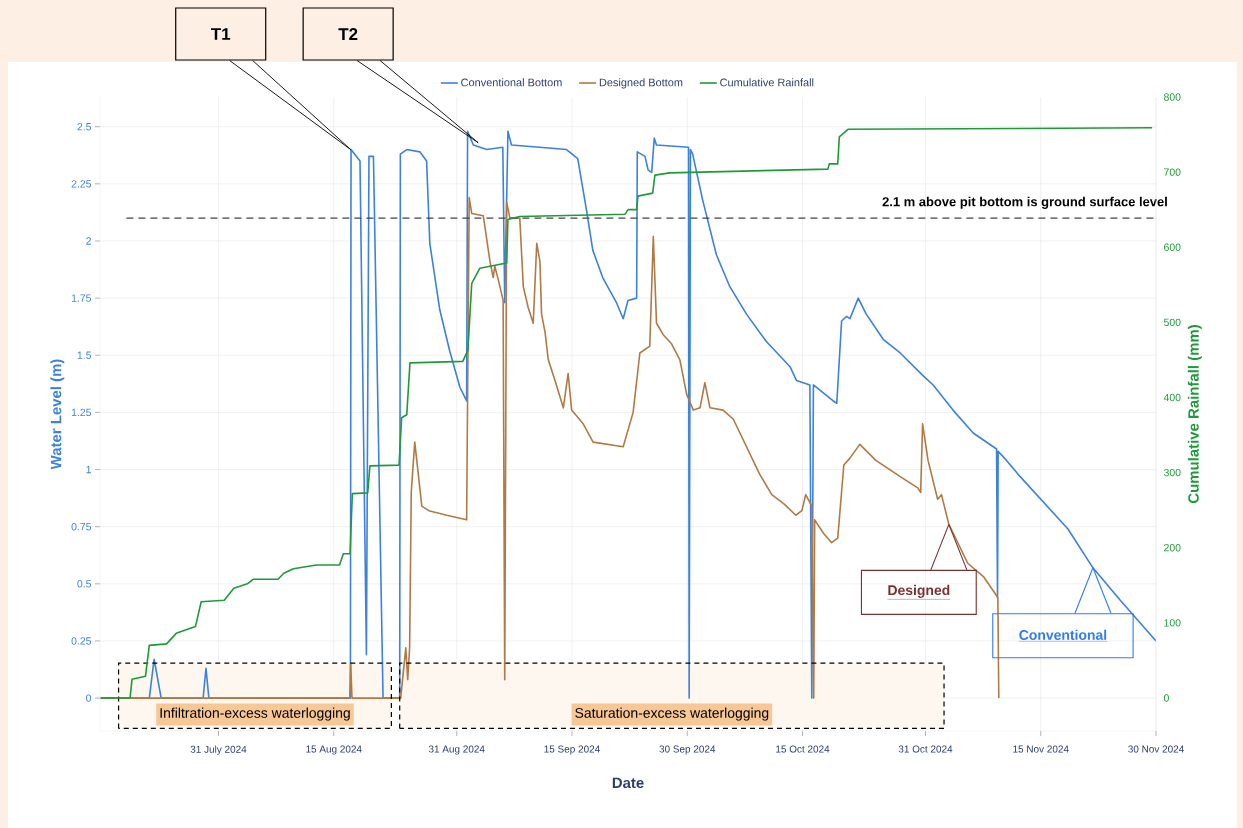 This screenshot has height=828, width=1243. Describe the element at coordinates (456, 750) in the screenshot. I see `x-tick-label: 31 Aug 2024` at that location.